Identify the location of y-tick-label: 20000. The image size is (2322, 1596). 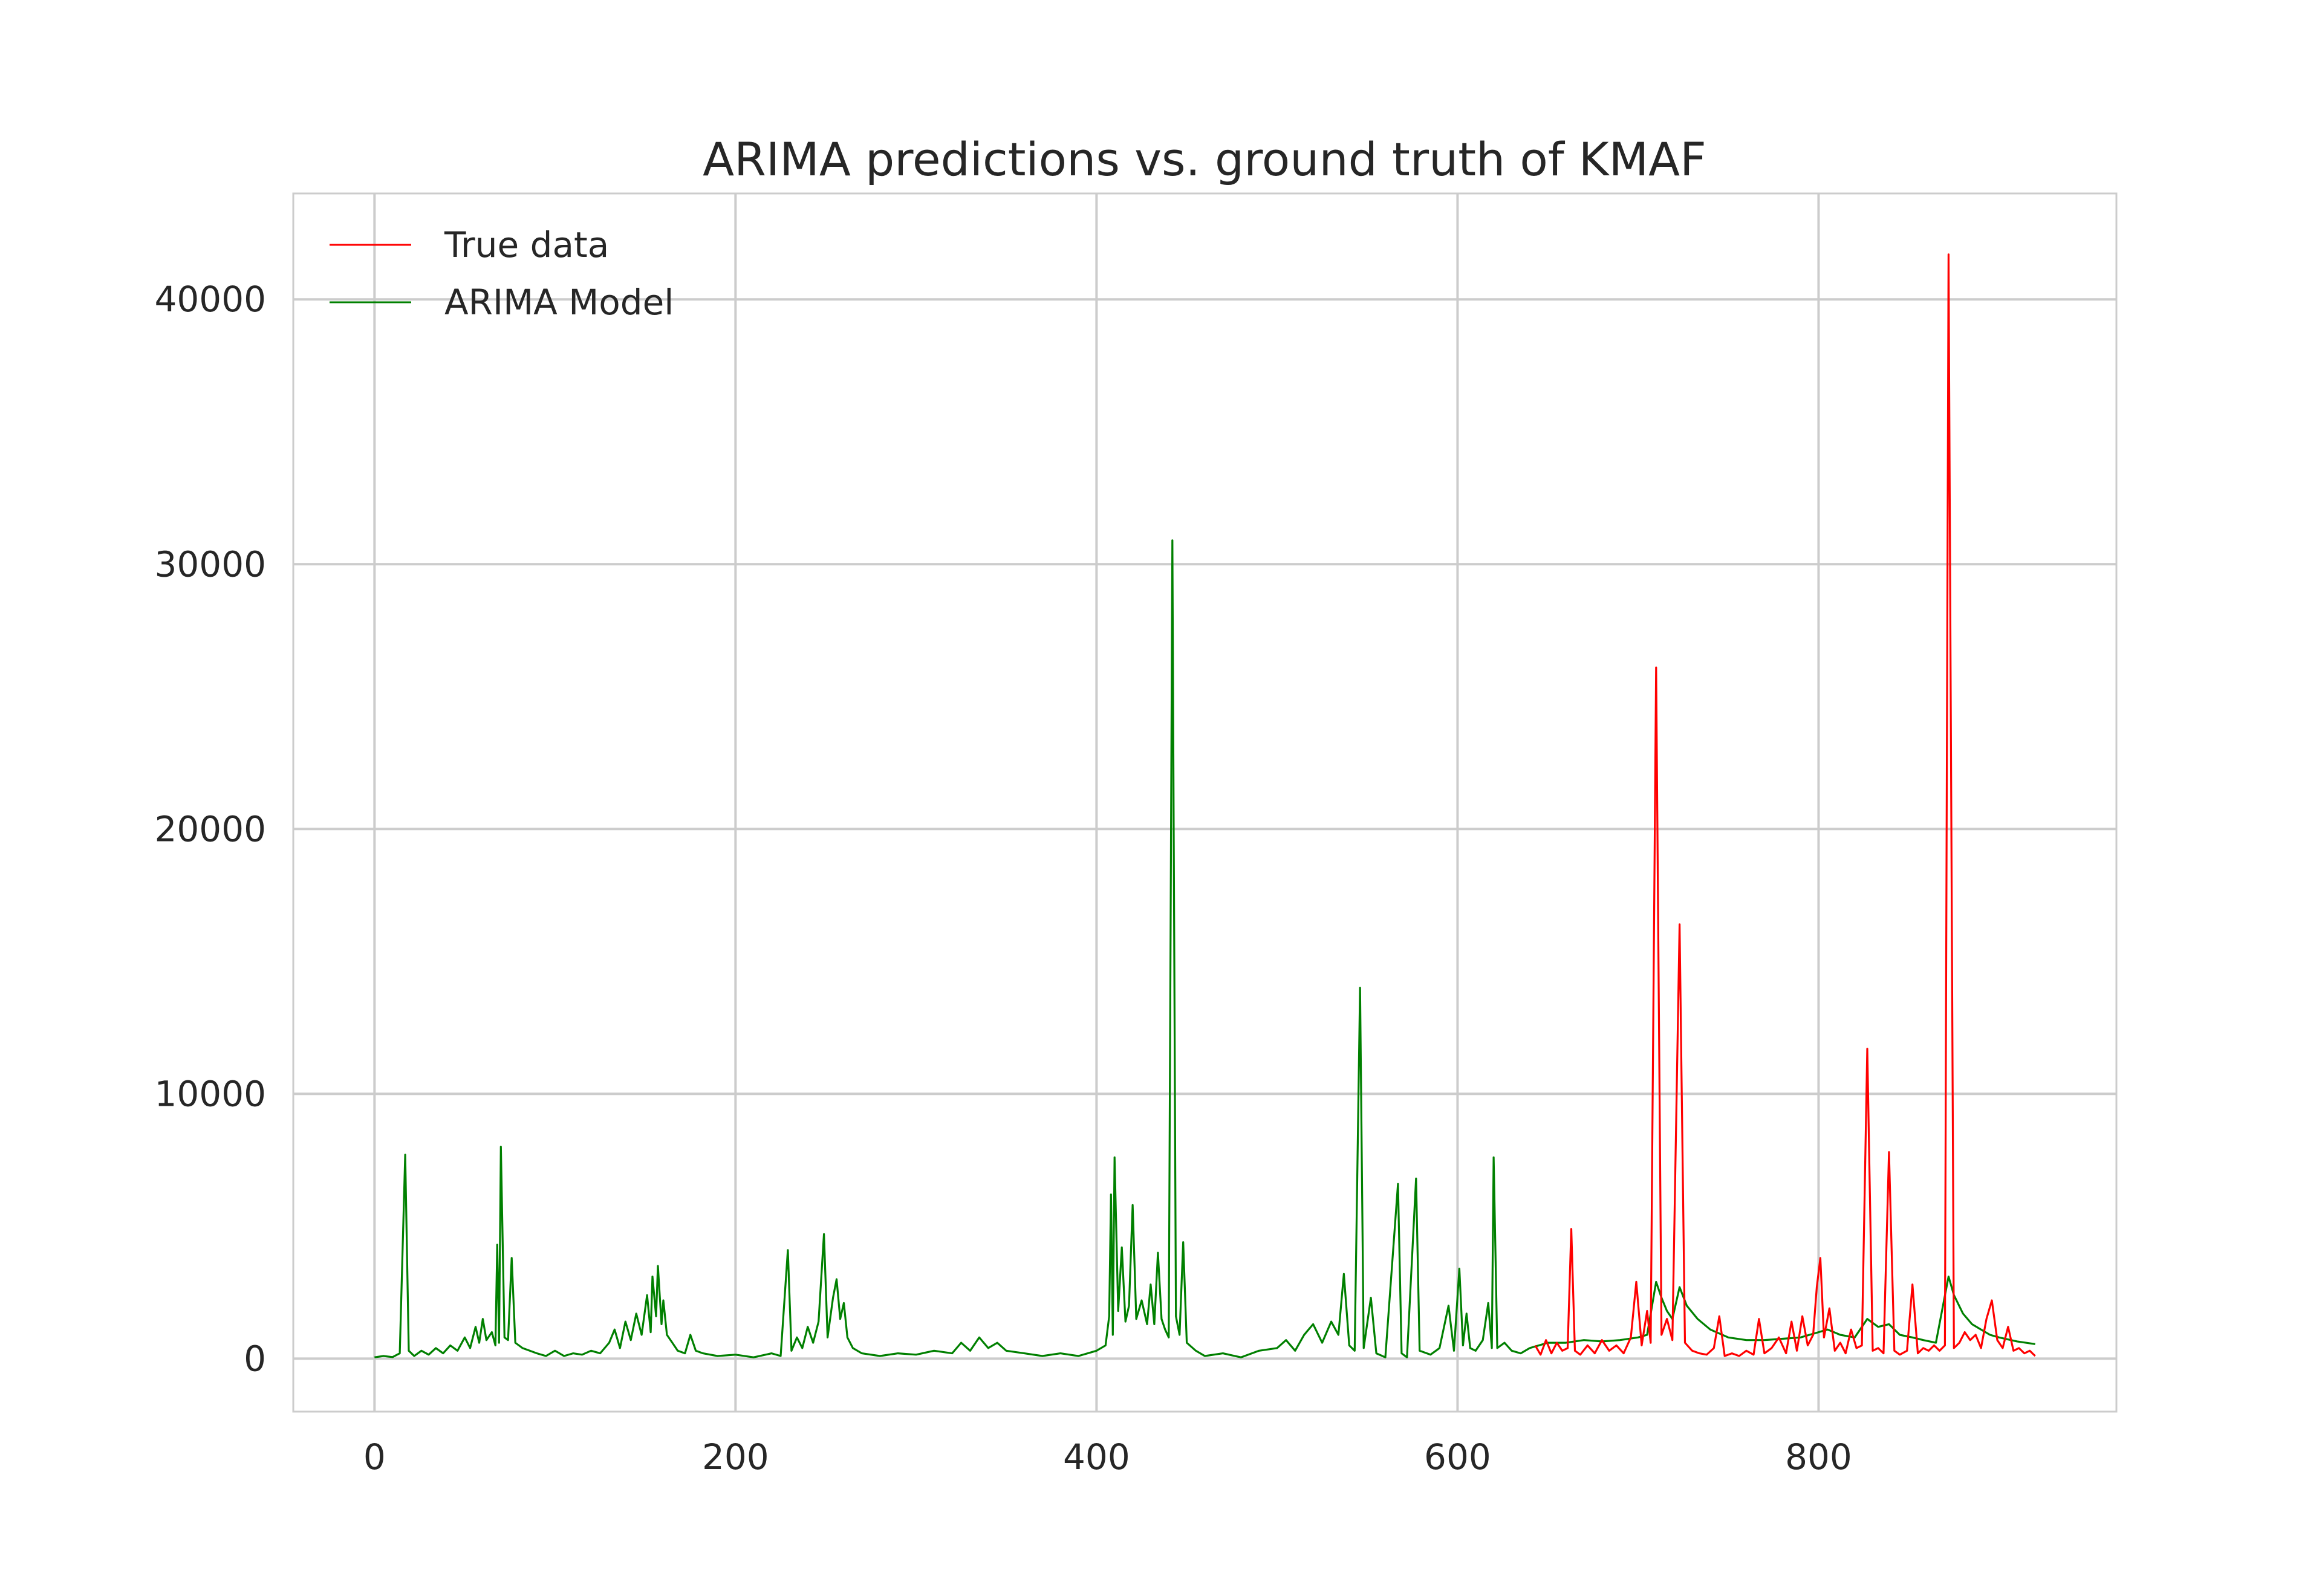
(210, 828).